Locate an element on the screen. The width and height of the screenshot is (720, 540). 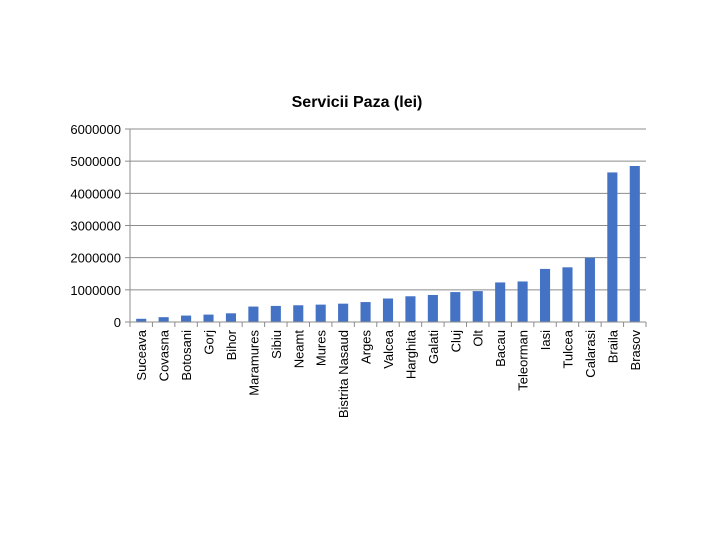
bar-sibiu is located at coordinates (275, 313).